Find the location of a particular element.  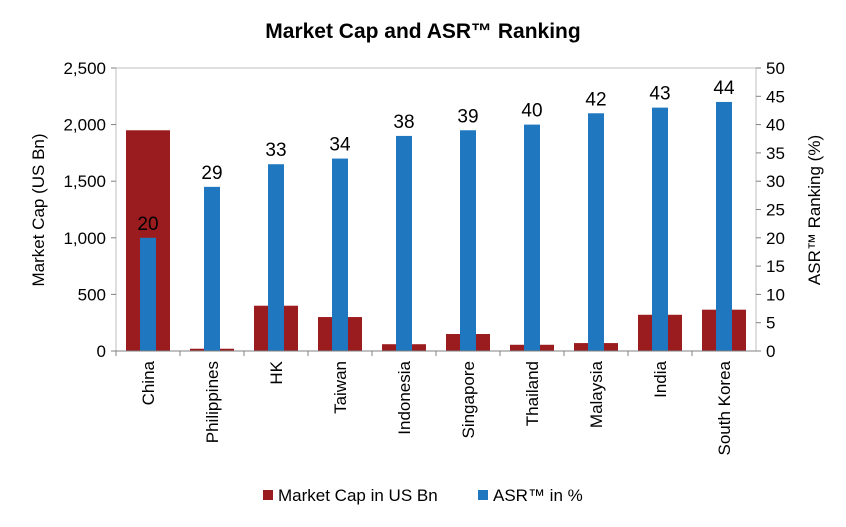

data-label-asr-9: 44 is located at coordinates (724, 88).